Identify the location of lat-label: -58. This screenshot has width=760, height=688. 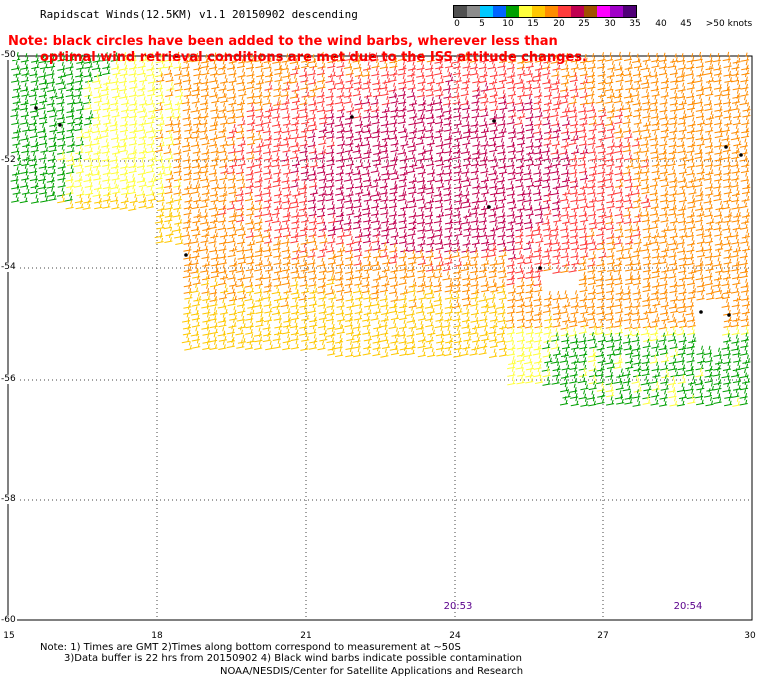
(8, 499).